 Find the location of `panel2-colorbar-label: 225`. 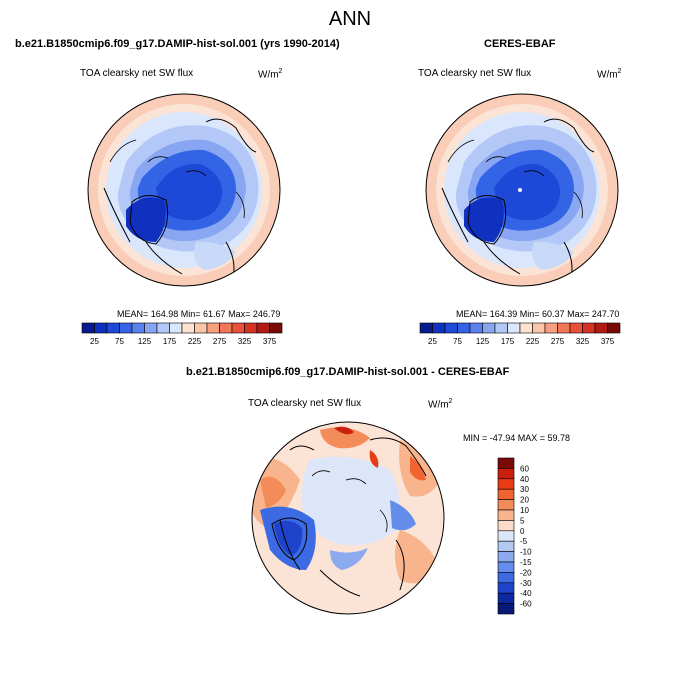

panel2-colorbar-label: 225 is located at coordinates (533, 341).